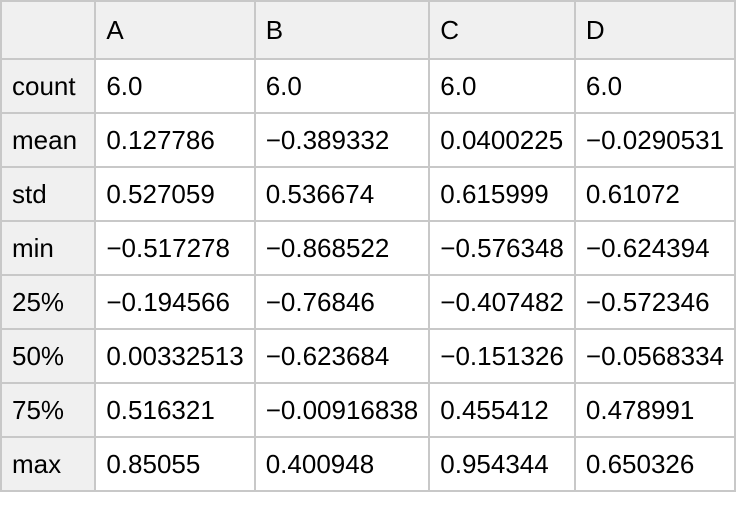  What do you see at coordinates (48, 410) in the screenshot?
I see `row-label: 75%` at bounding box center [48, 410].